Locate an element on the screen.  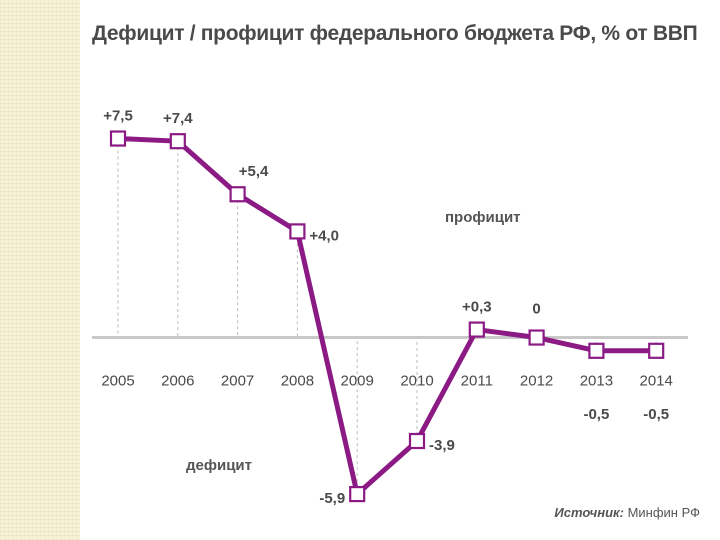
x-tick-label: 2007 is located at coordinates (237, 381).